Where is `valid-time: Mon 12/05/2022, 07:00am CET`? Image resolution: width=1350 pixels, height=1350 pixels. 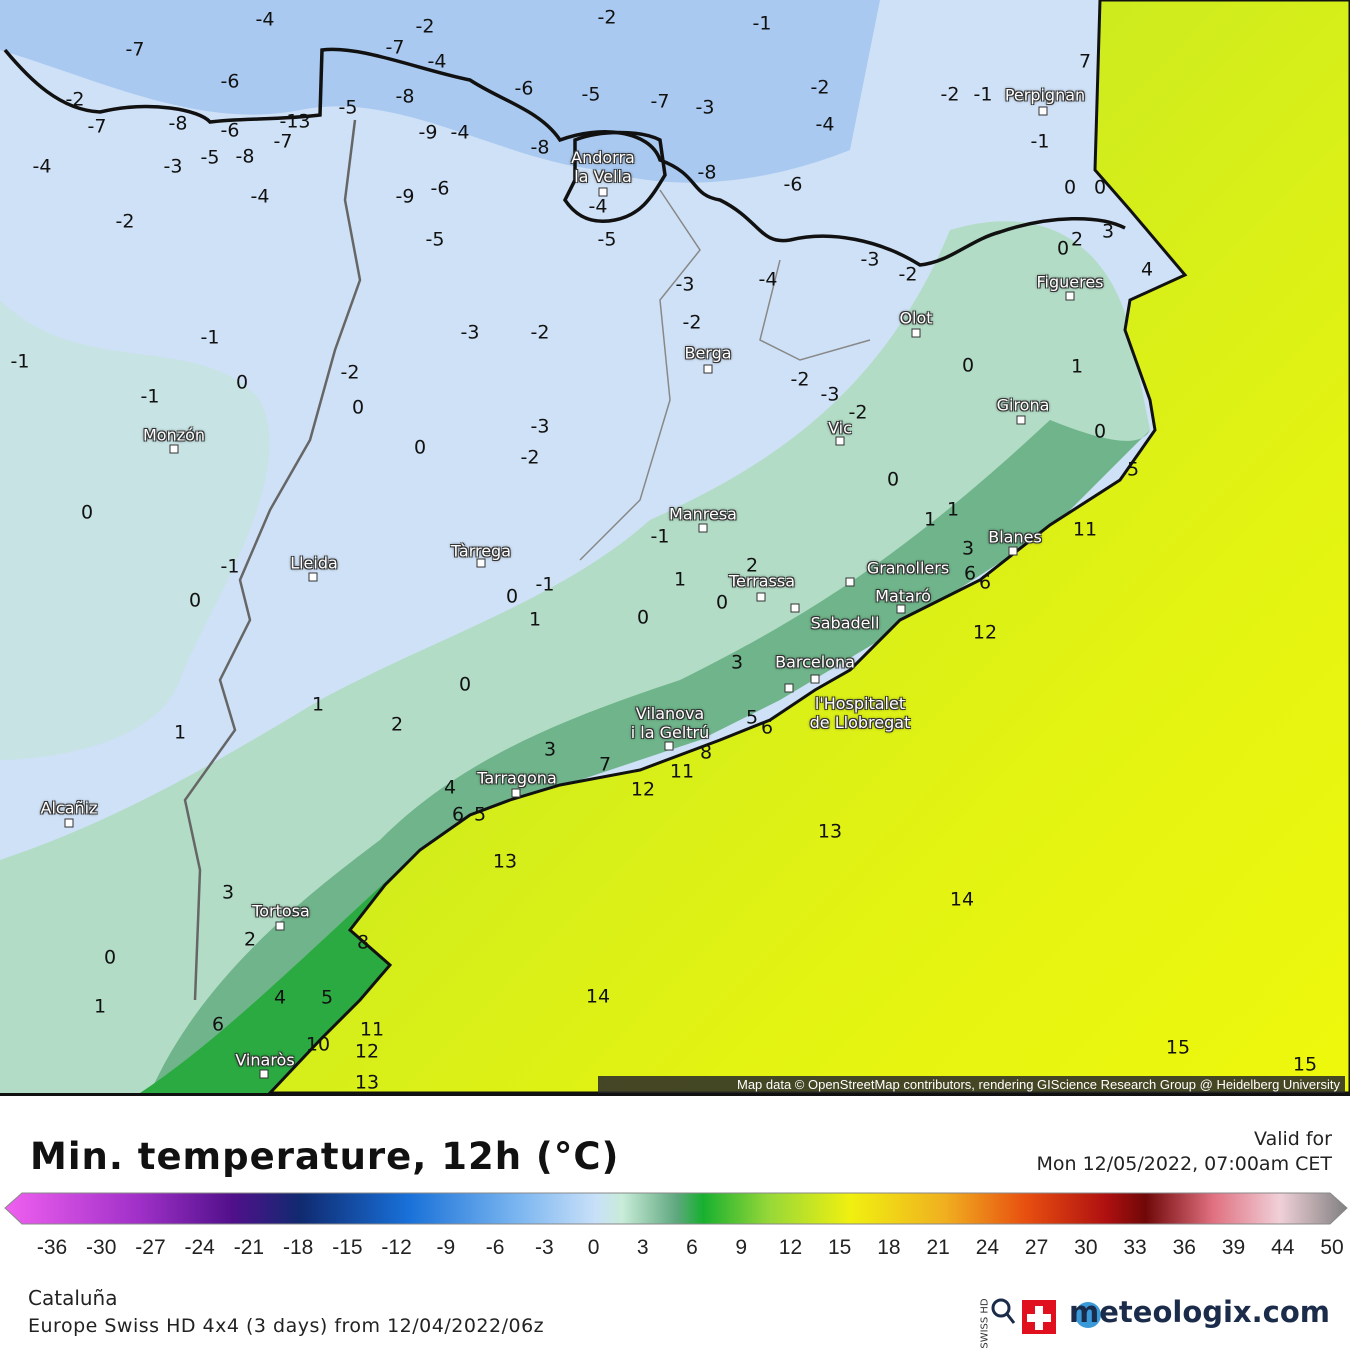
valid-time: Mon 12/05/2022, 07:00am CET is located at coordinates (1184, 1164).